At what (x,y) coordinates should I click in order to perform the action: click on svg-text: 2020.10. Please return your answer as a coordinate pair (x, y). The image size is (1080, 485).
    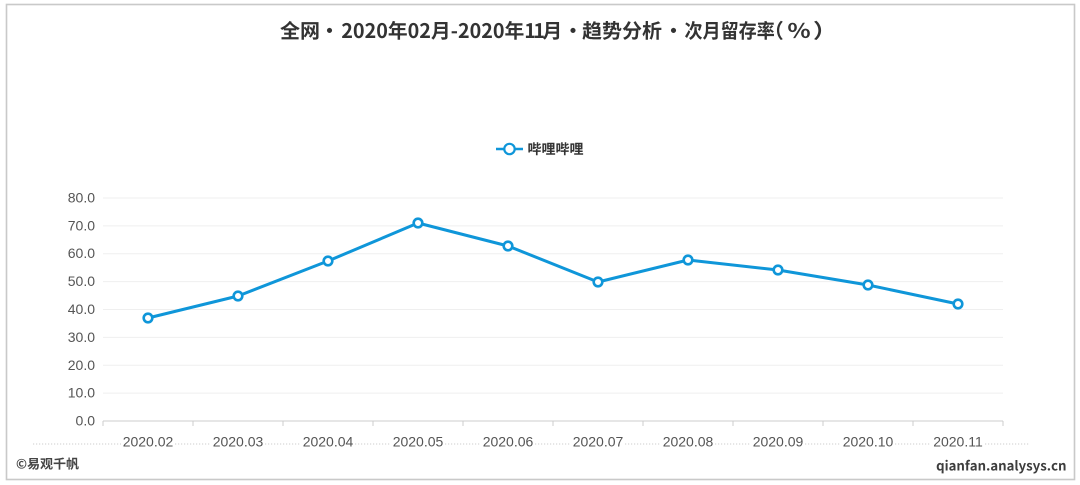
    Looking at the image, I should click on (868, 442).